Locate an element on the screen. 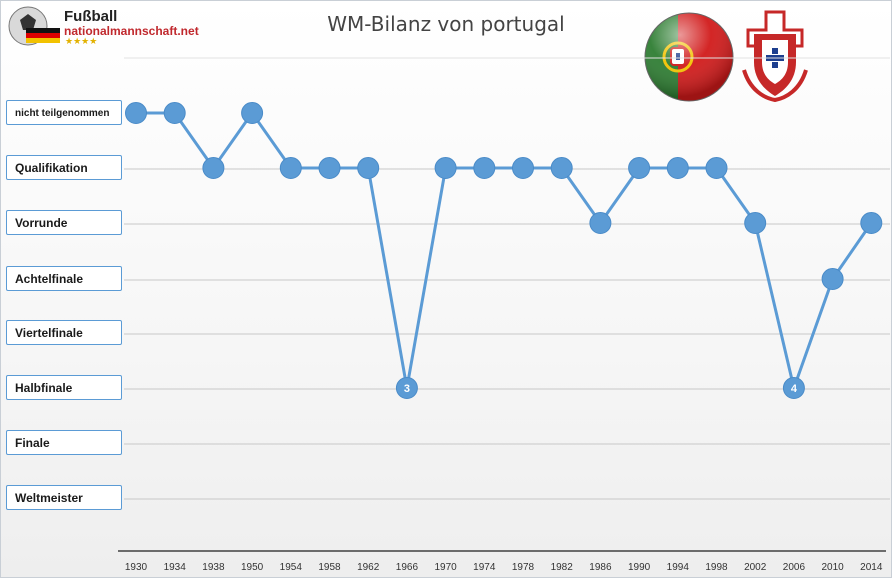 This screenshot has height=578, width=892. data-label: 4 is located at coordinates (794, 389).